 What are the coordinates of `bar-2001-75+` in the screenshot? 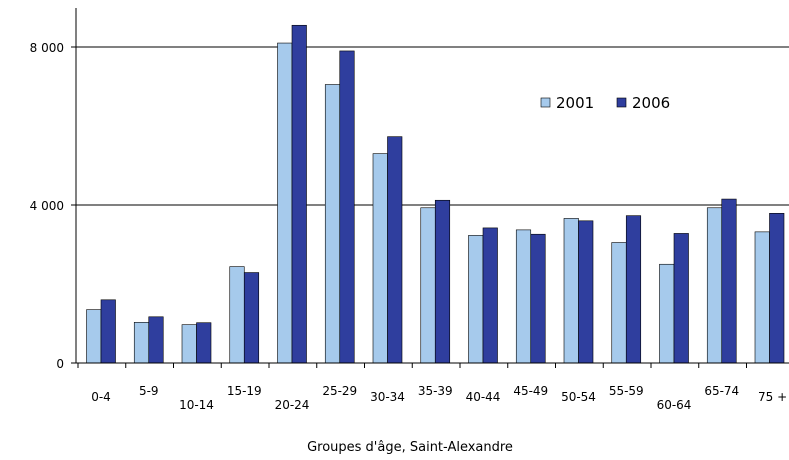 It's located at (762, 297).